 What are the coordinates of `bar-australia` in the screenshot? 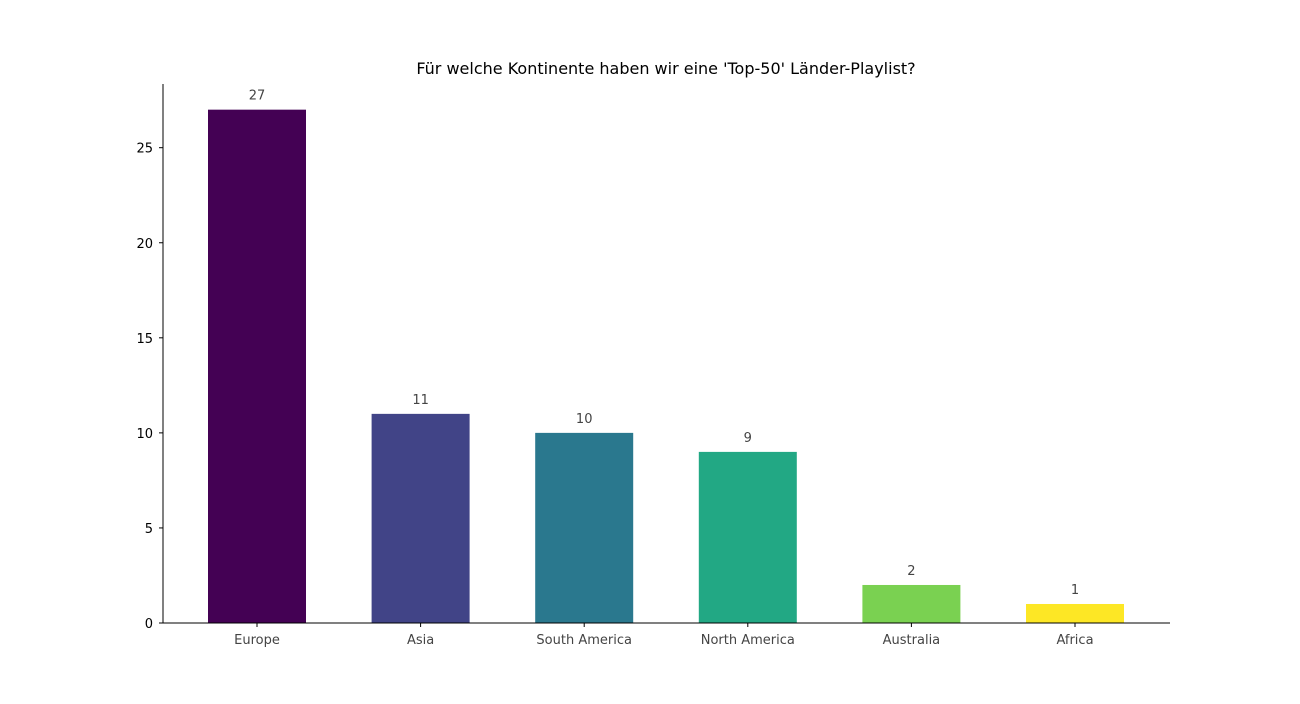 It's located at (911, 603).